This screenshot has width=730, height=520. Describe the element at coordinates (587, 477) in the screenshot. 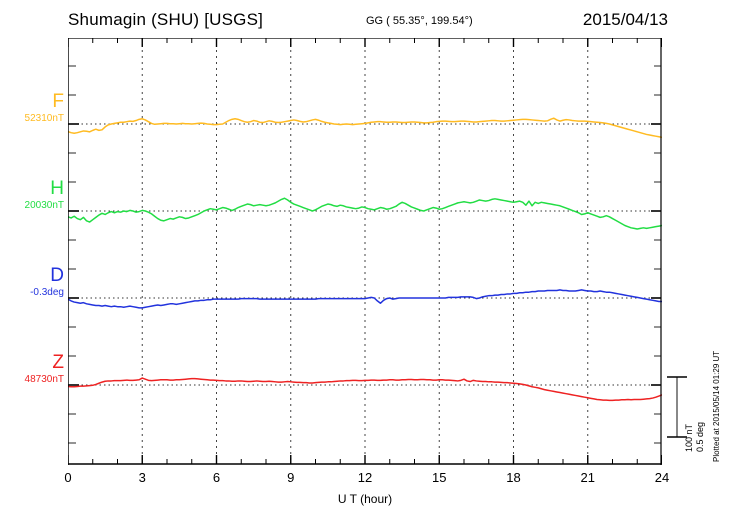

I see `x-tick-label-21: 21` at that location.